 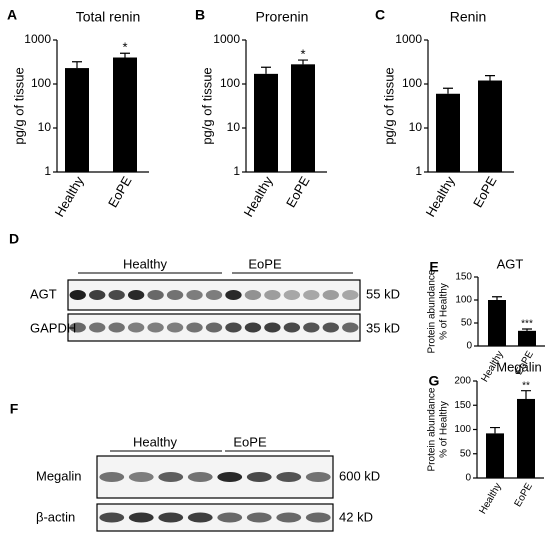 What do you see at coordinates (282, 17) in the screenshot?
I see `chart-title: Prorenin` at bounding box center [282, 17].